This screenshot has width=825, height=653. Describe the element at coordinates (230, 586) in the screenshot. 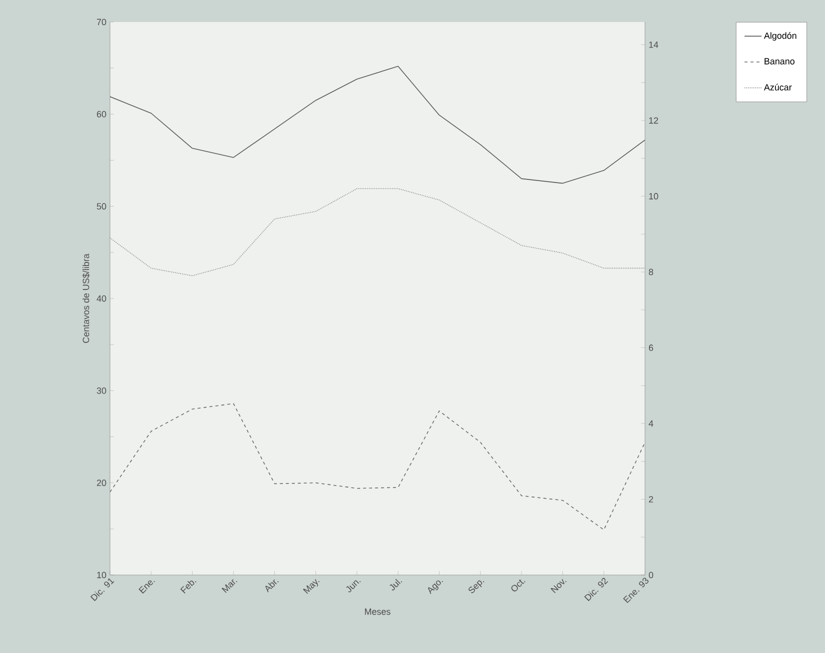

I see `x-tick-label: Mar.` at that location.